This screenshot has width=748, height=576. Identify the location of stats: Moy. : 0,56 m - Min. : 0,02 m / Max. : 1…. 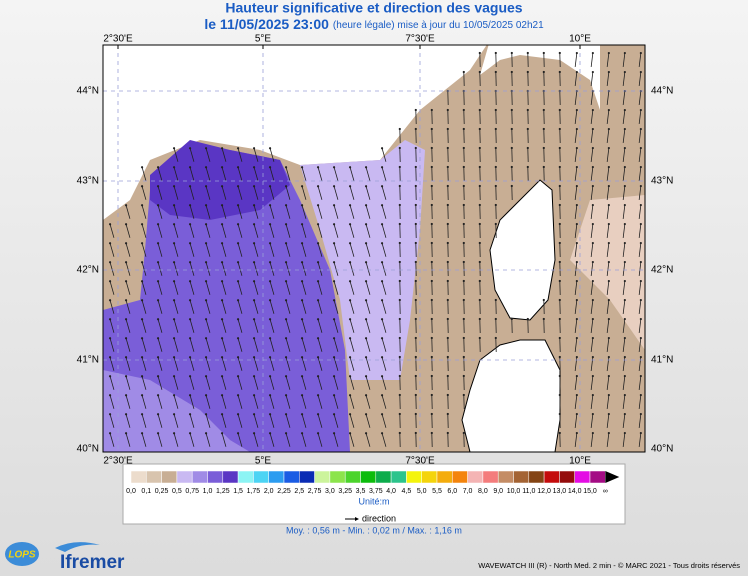
(374, 530).